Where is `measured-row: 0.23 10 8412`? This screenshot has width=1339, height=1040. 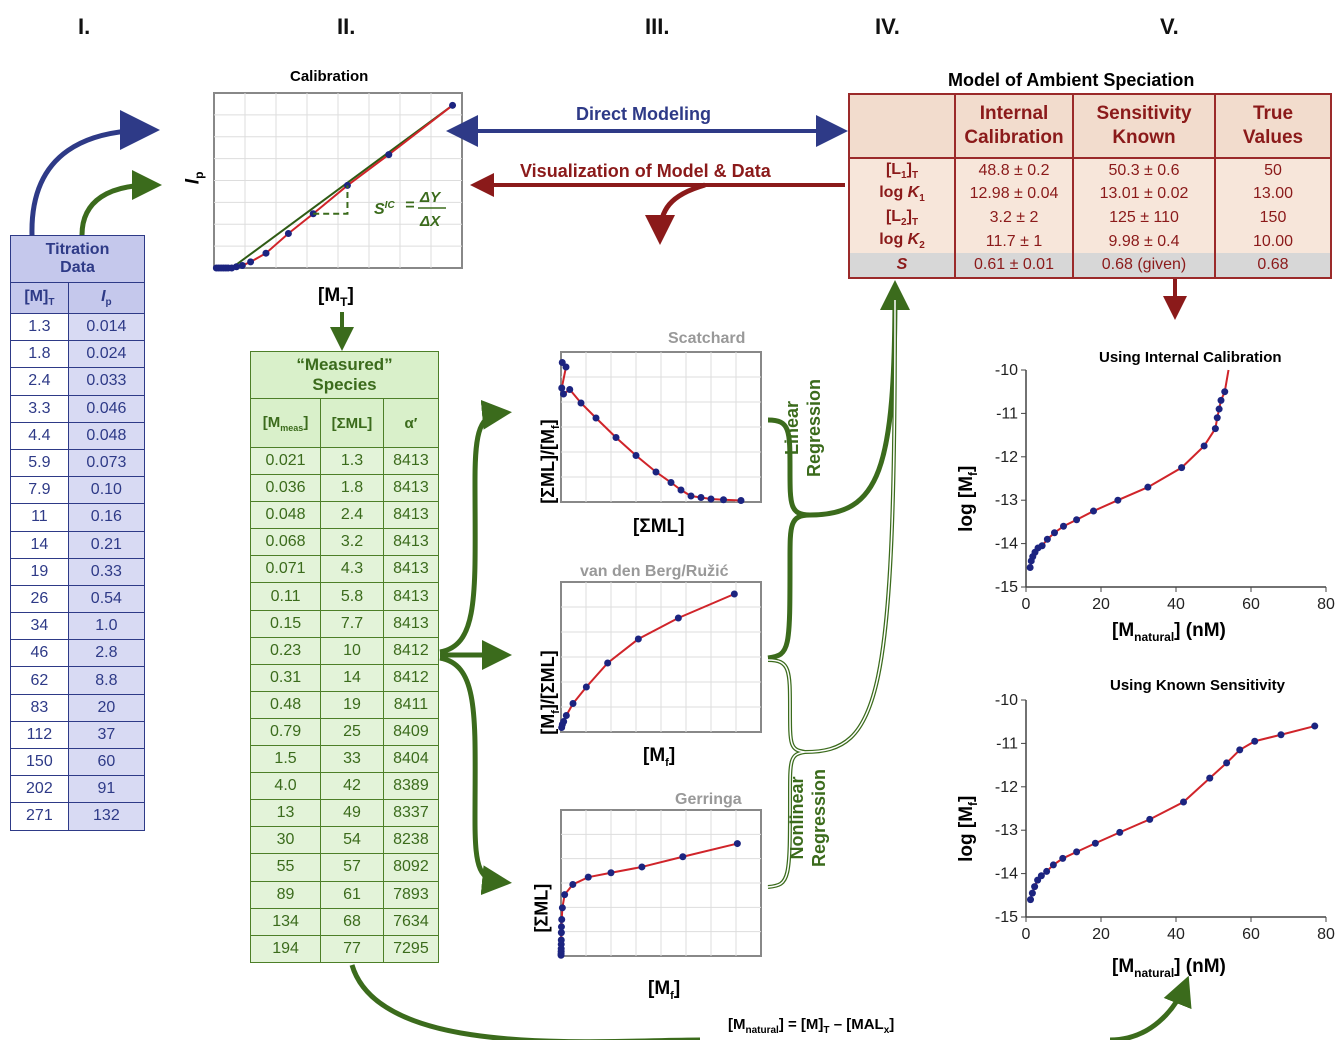 measured-row: 0.23 10 8412 is located at coordinates (344, 650).